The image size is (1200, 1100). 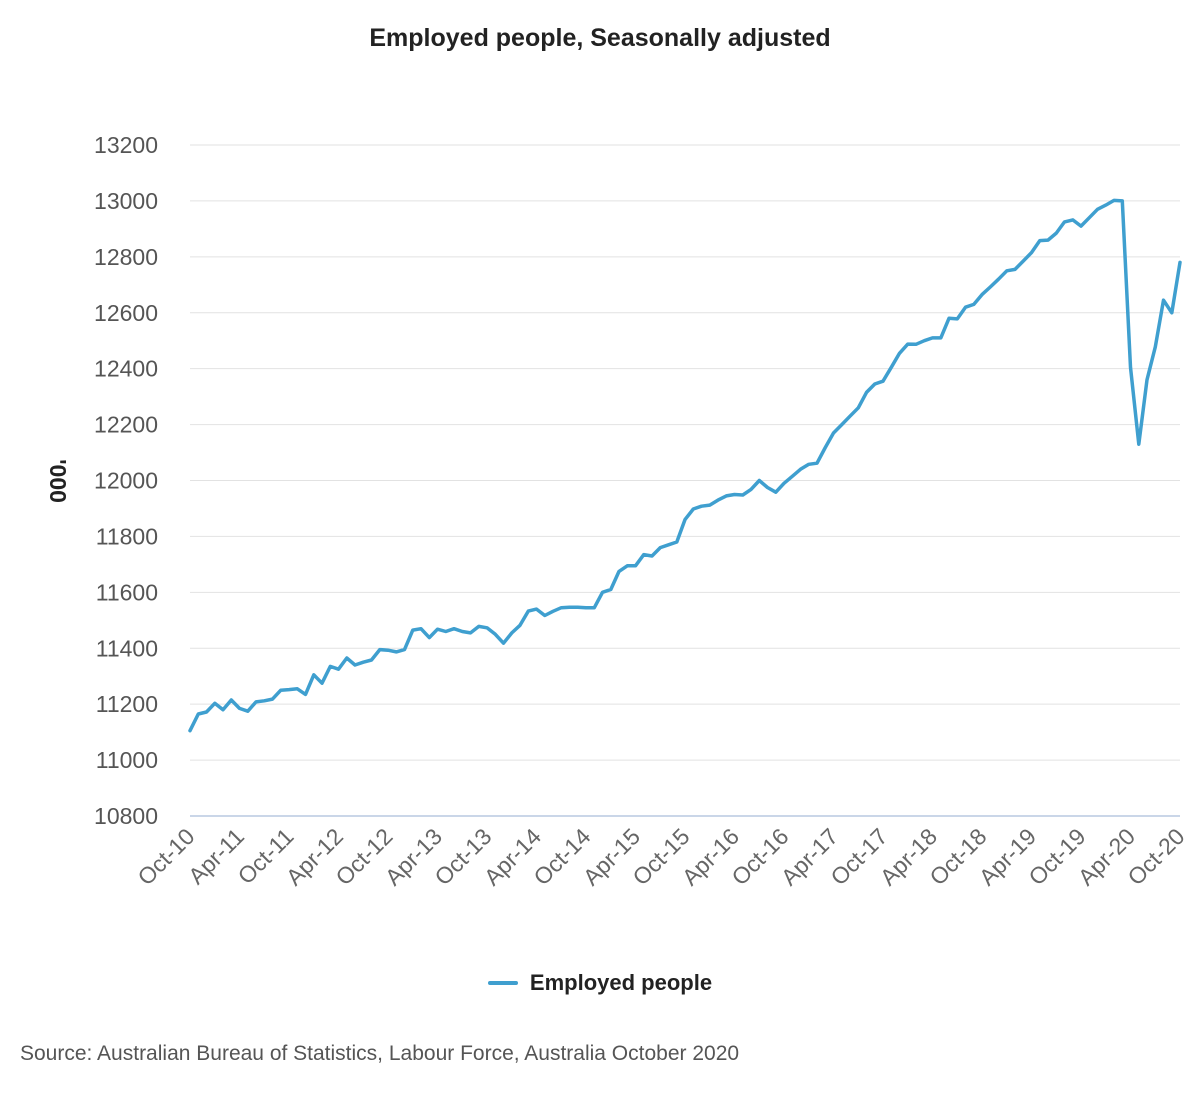 I want to click on y-tick-label: 12000, so click(x=126, y=481).